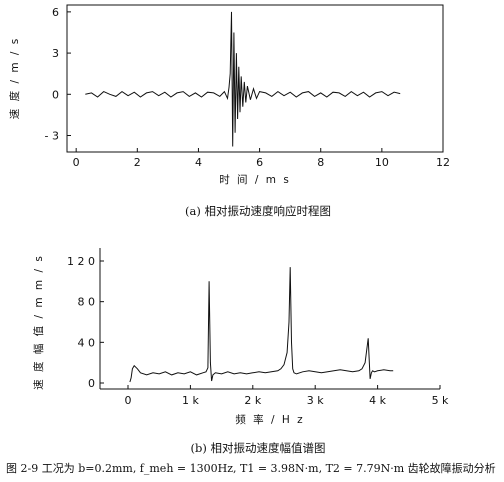  Describe the element at coordinates (261, 325) in the screenshot. I see `chart-b-series-line` at that location.